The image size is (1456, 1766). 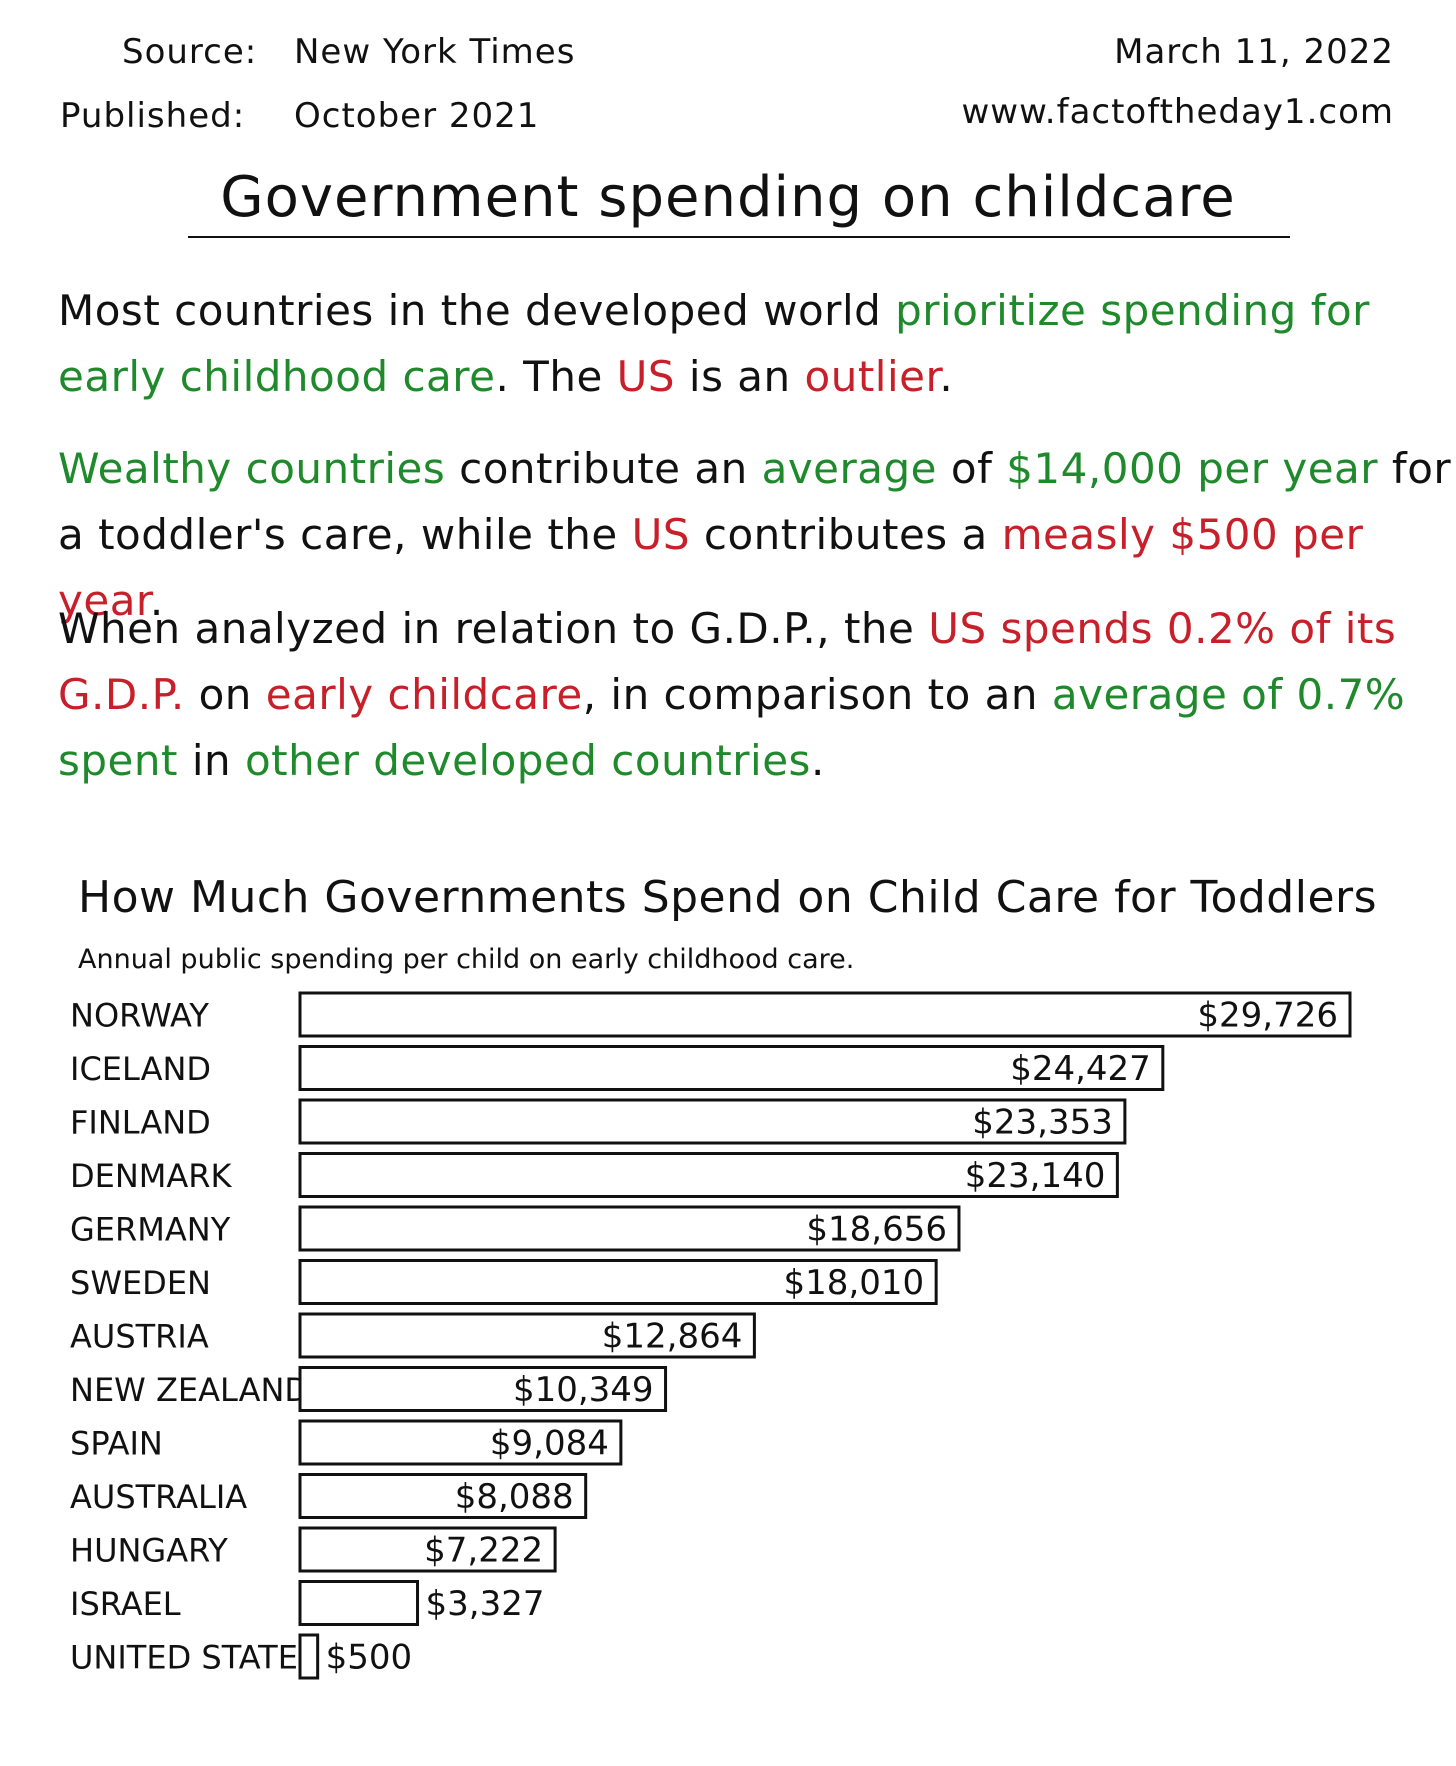 What do you see at coordinates (443, 1496) in the screenshot?
I see `bar-australia` at bounding box center [443, 1496].